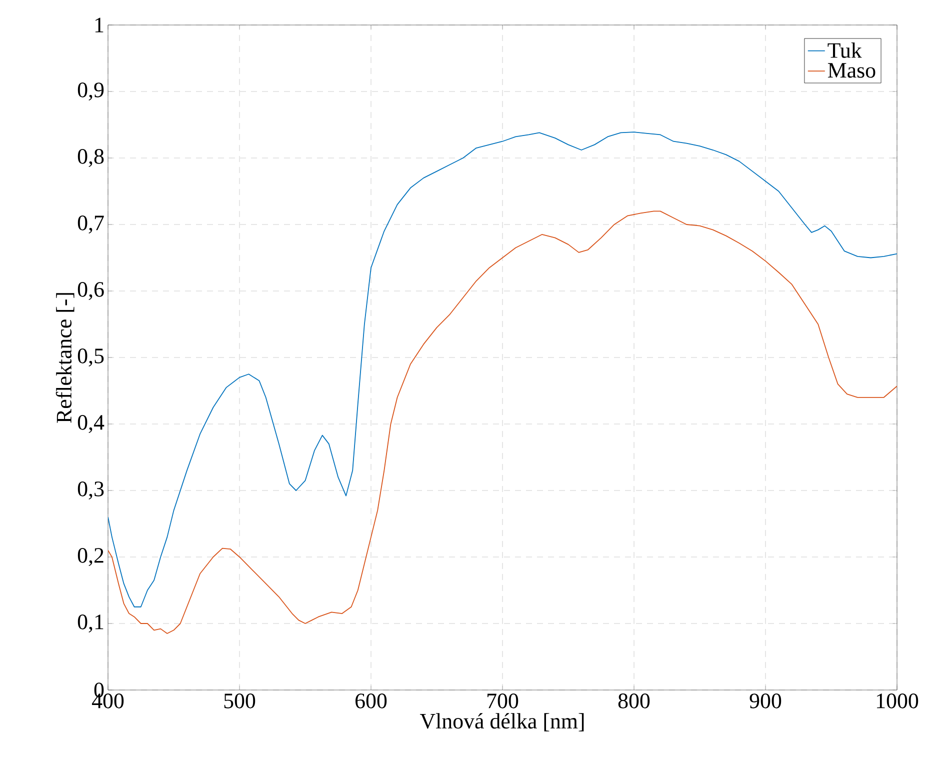 Image resolution: width=930 pixels, height=767 pixels. What do you see at coordinates (91, 557) in the screenshot?
I see `y-tick-label: 0,2` at bounding box center [91, 557].